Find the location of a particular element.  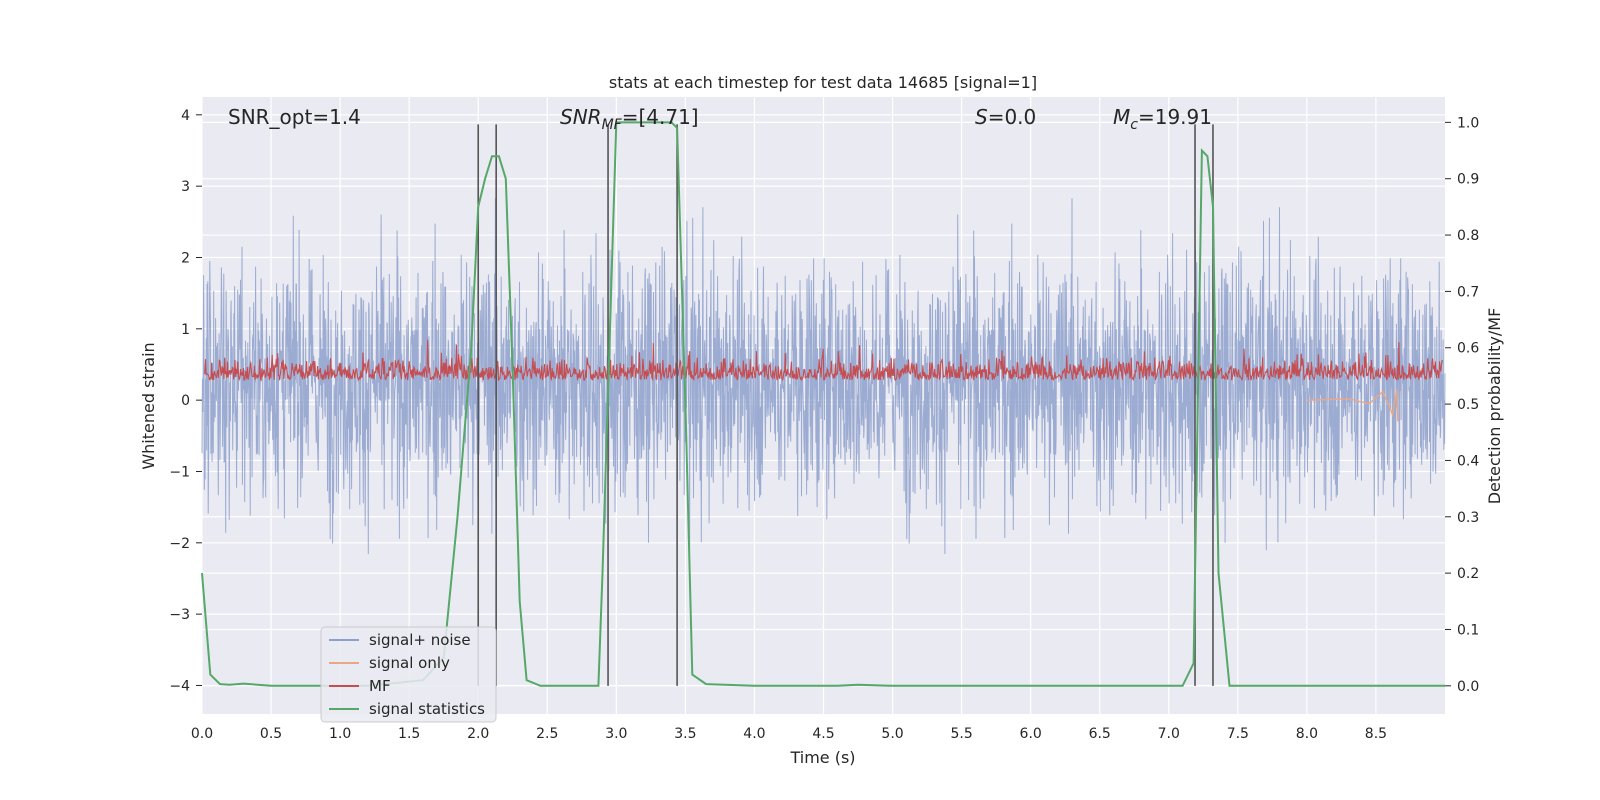

y-tick-label: 0 is located at coordinates (185, 401).